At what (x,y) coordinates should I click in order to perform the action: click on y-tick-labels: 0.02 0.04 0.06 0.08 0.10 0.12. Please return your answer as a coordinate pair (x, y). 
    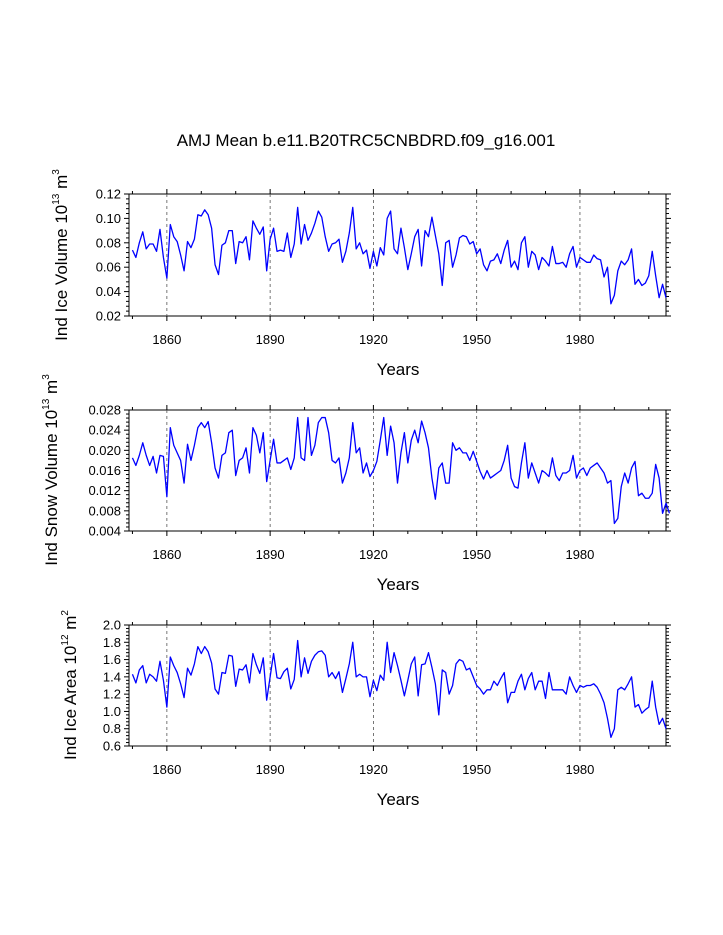
    Looking at the image, I should click on (108, 255).